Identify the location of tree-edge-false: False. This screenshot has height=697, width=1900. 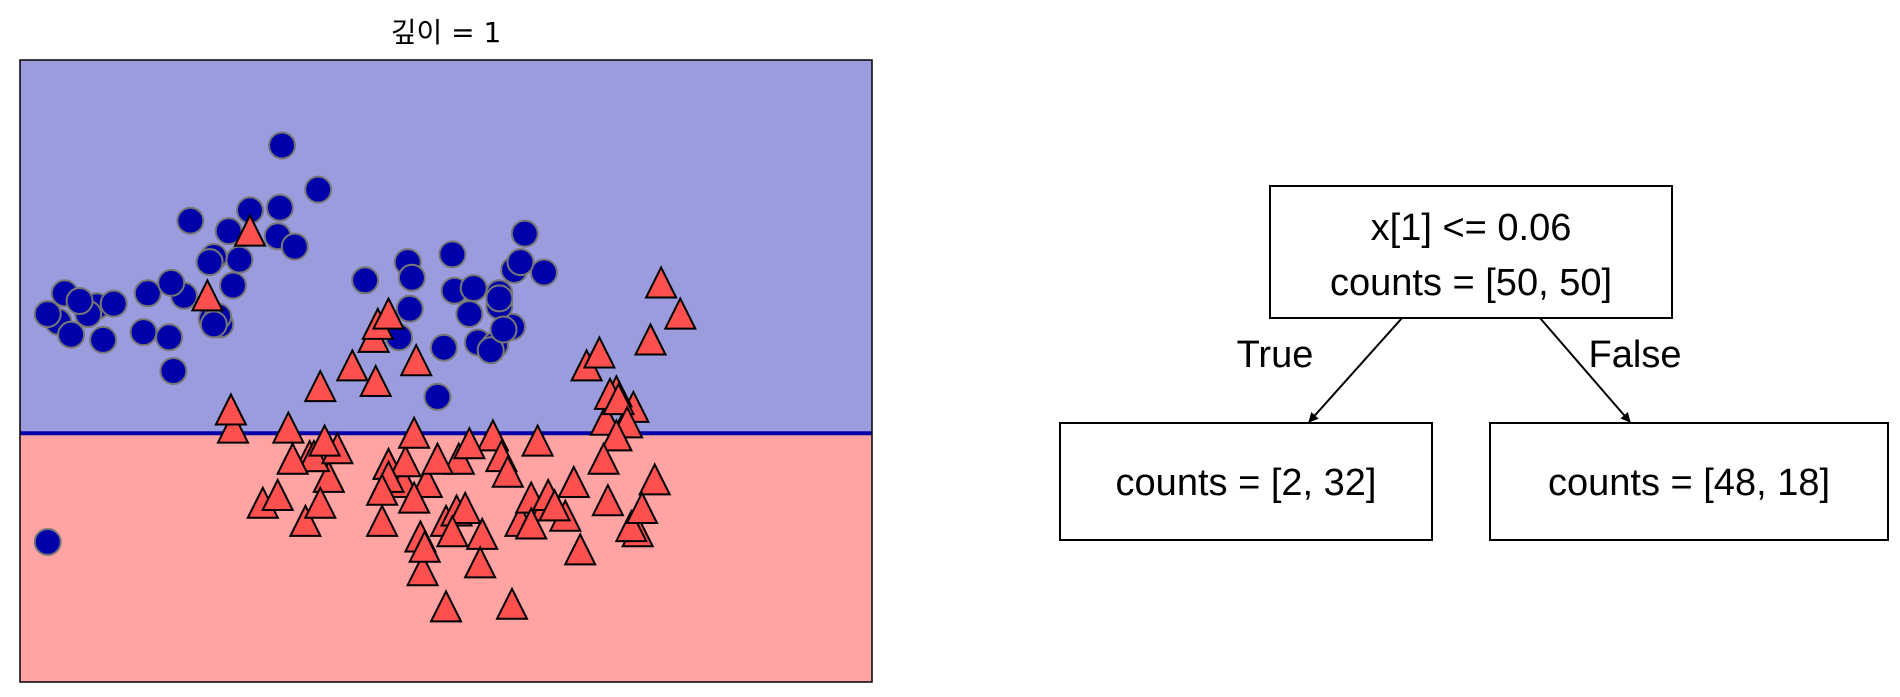
(1610, 370).